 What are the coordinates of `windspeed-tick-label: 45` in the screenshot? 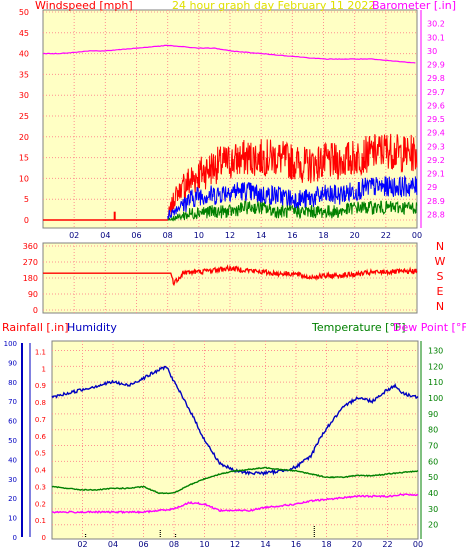 It's located at (24, 33).